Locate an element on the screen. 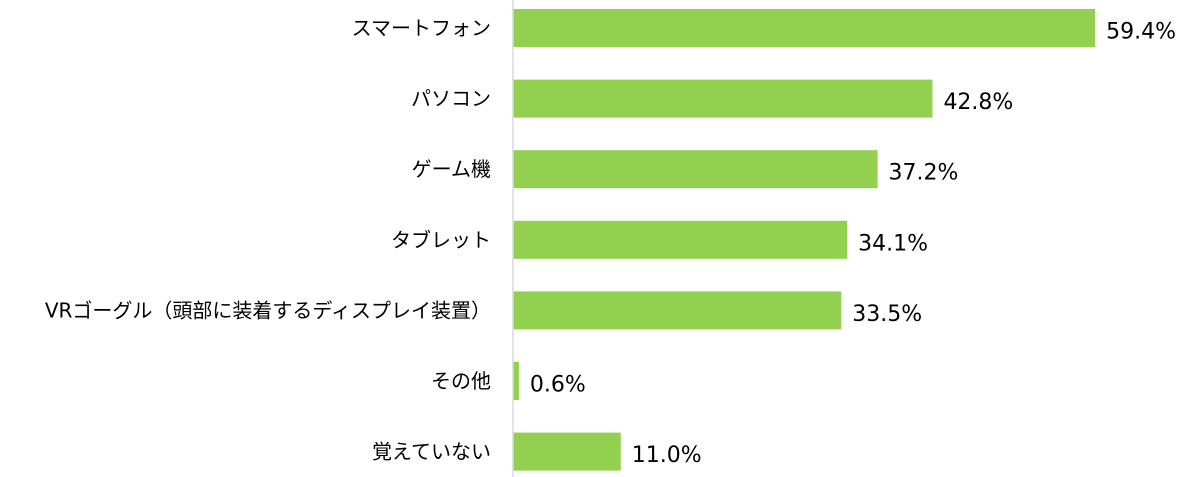 This screenshot has width=1200, height=477. category-label-2: ゲーム機 is located at coordinates (451, 169).